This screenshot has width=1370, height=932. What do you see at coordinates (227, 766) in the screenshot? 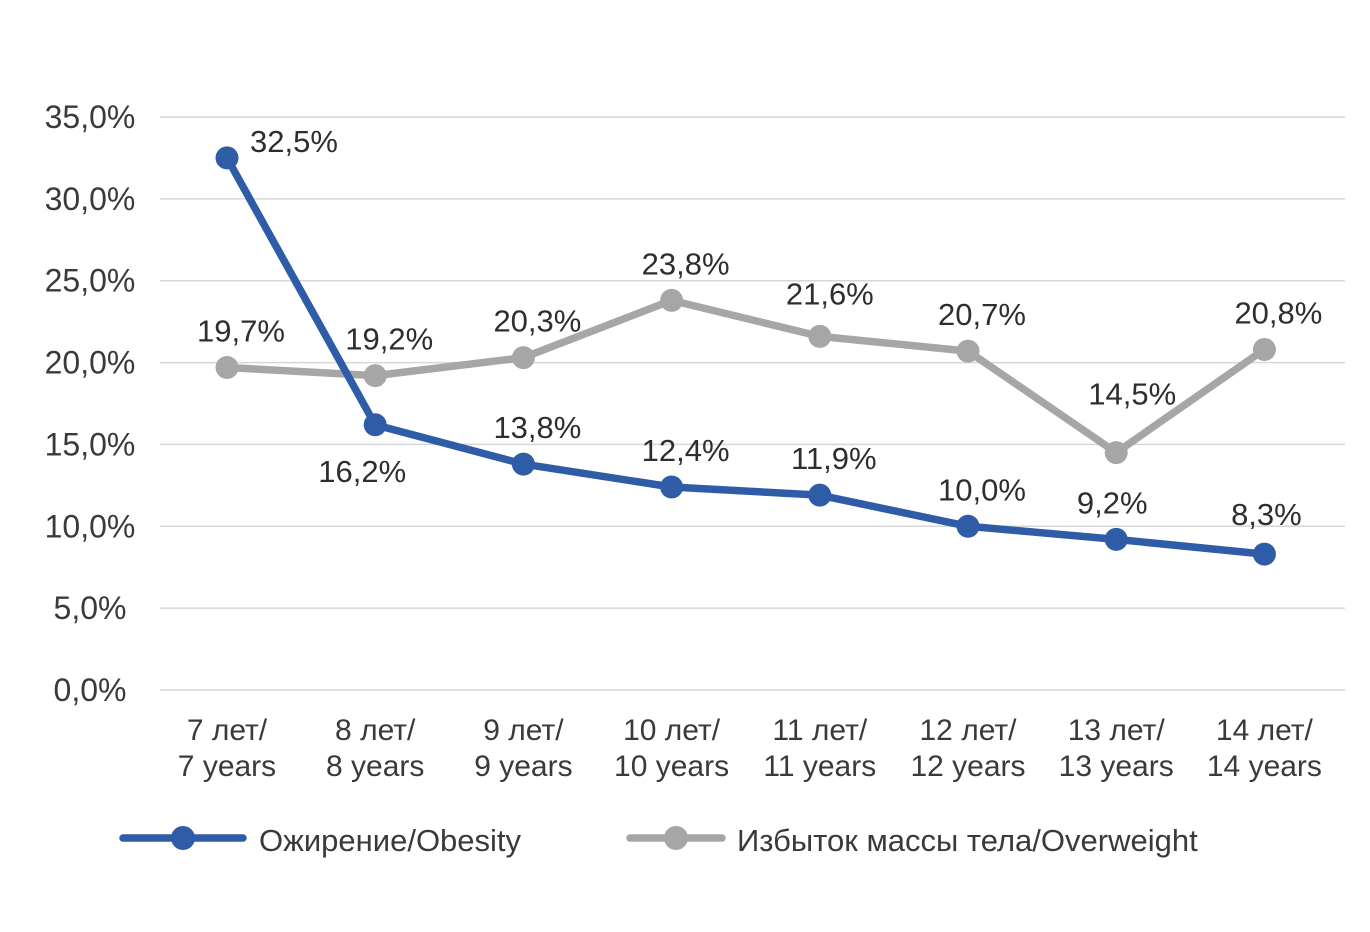
I see `x-tick-label: 7 years` at bounding box center [227, 766].